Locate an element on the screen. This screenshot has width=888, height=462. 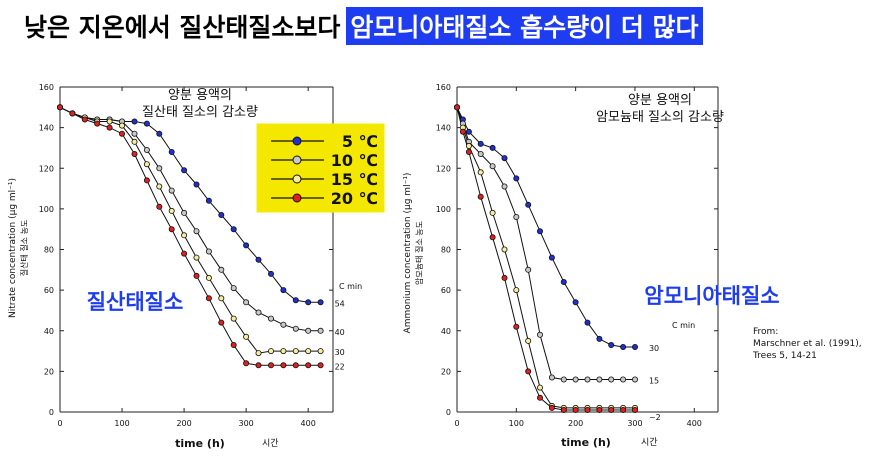
headline-highlight: 암모니아태질소 흡수량이 더 많다 is located at coordinates (524, 26).